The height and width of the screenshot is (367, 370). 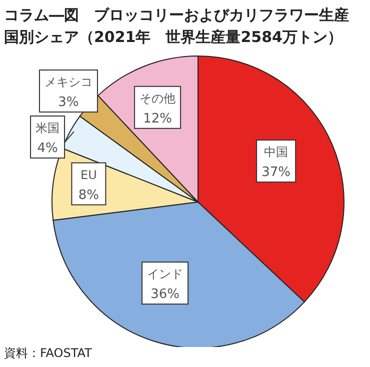 I want to click on data-label: 12%, so click(x=157, y=118).